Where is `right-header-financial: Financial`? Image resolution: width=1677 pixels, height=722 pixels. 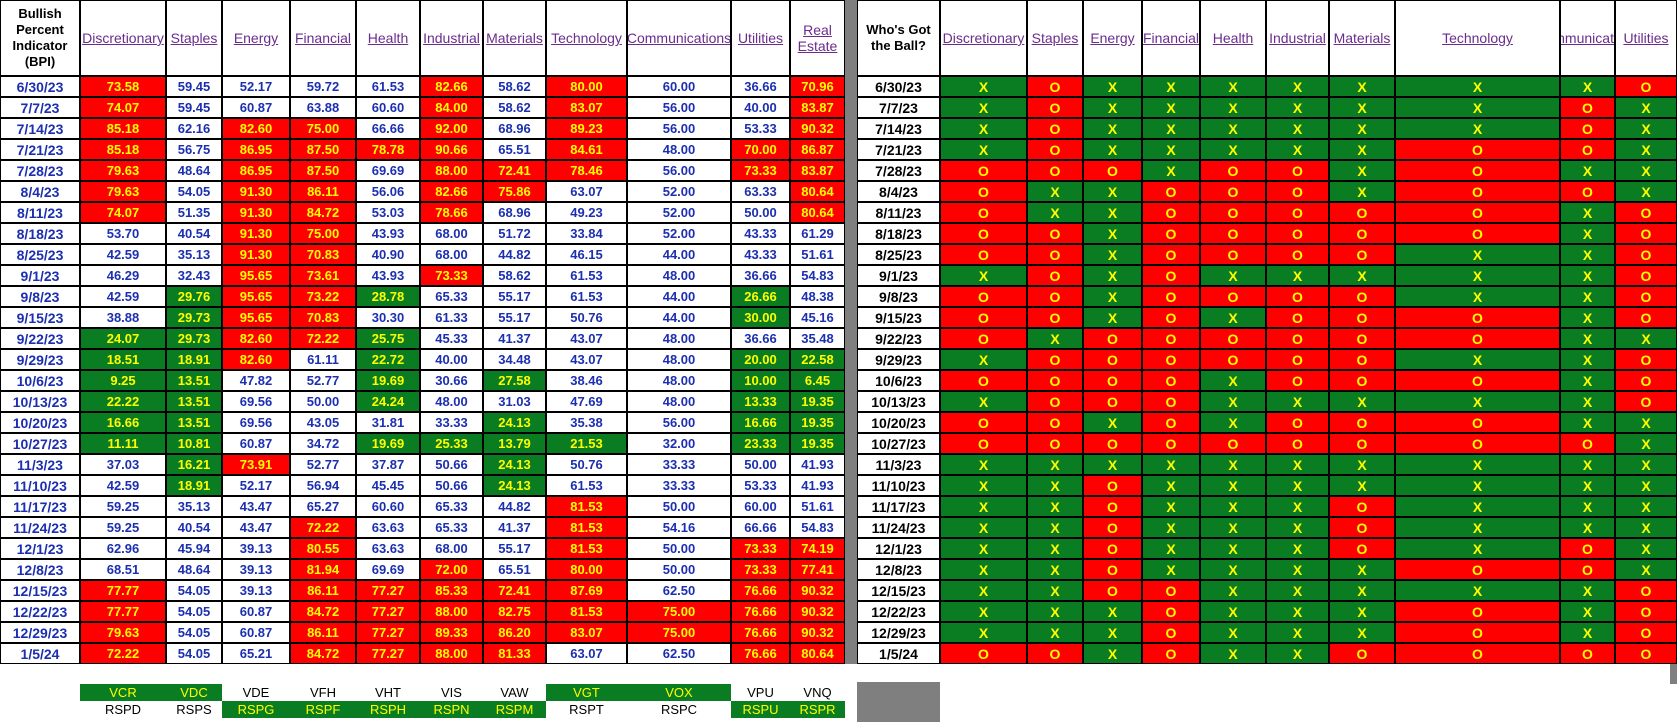 right-header-financial: Financial is located at coordinates (1171, 38).